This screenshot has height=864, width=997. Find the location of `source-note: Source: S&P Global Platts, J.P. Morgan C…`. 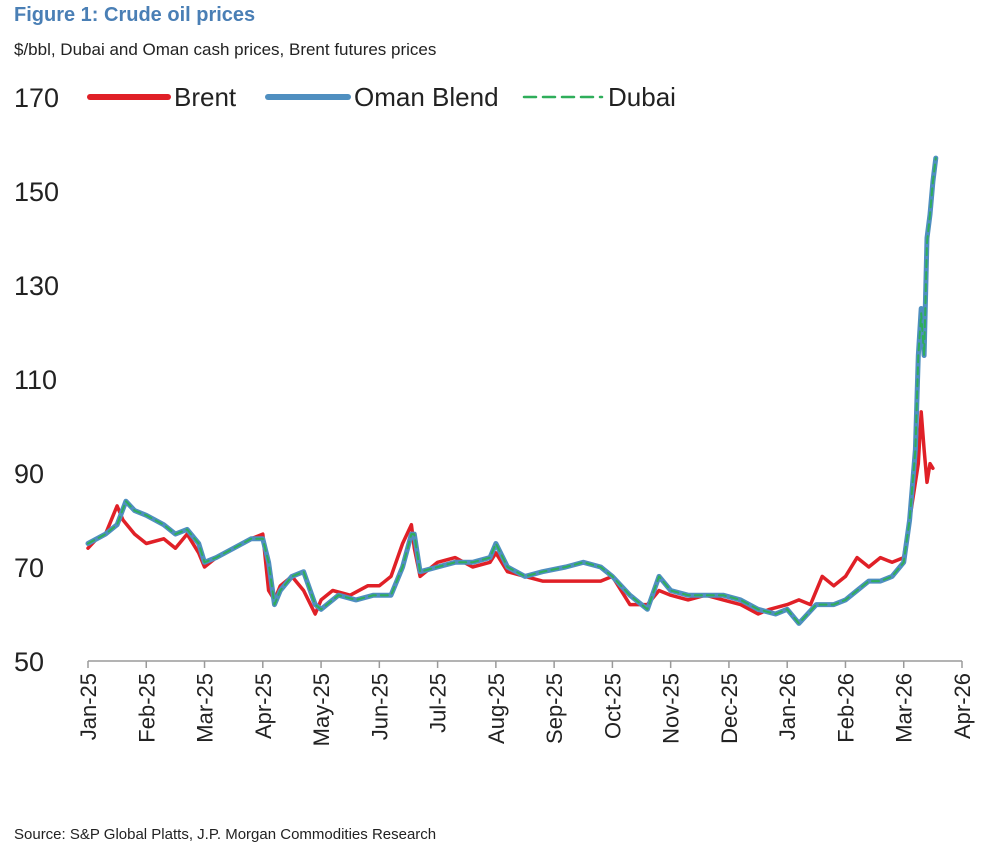

source-note: Source: S&P Global Platts, J.P. Morgan C… is located at coordinates (225, 834).